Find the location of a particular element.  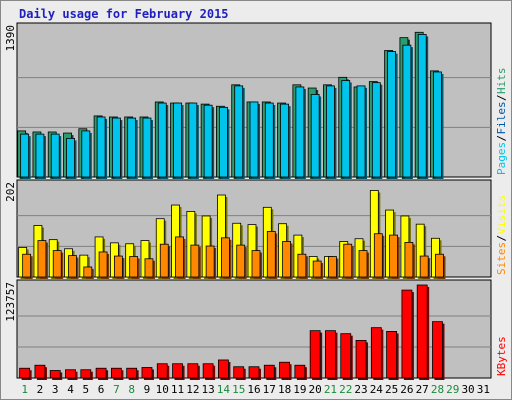

legend-files: Files is located at coordinates (501, 117).